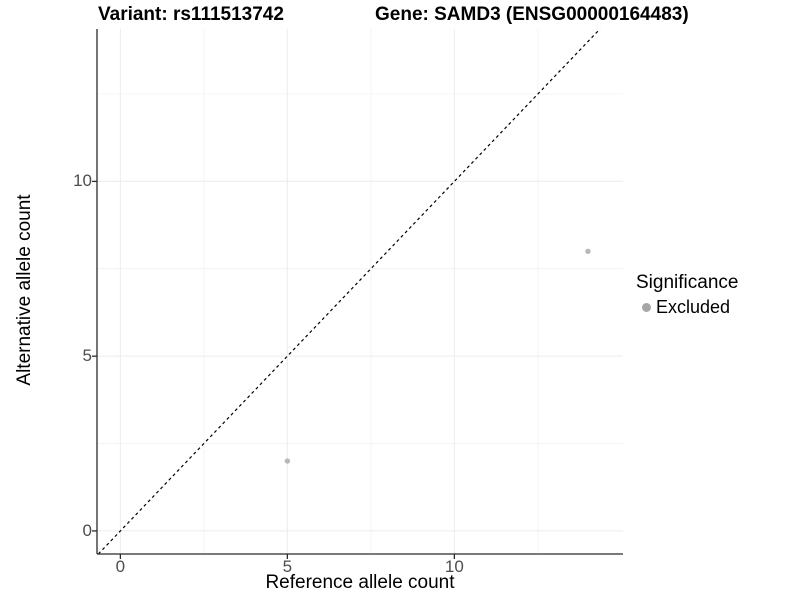 The width and height of the screenshot is (800, 600). Describe the element at coordinates (287, 566) in the screenshot. I see `x-tick-label: 5` at that location.